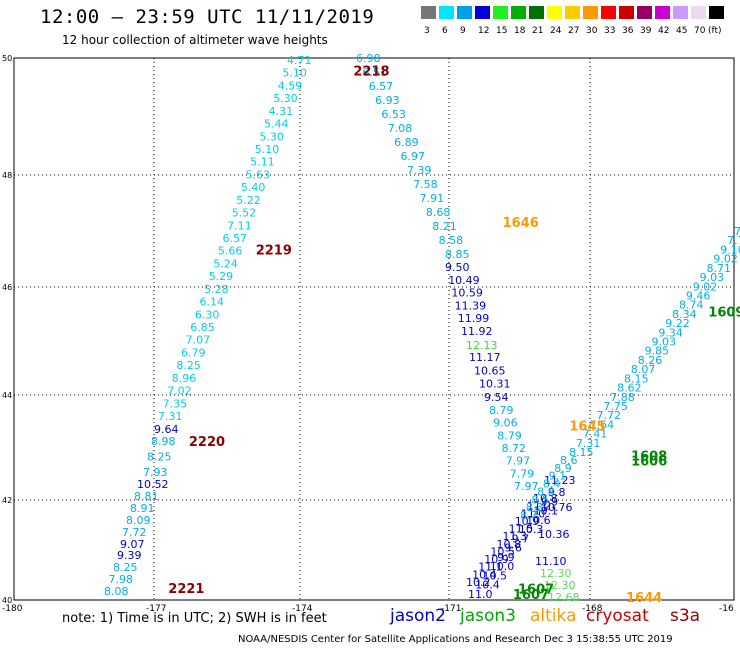 Image resolution: width=740 pixels, height=650 pixels. Describe the element at coordinates (170, 416) in the screenshot. I see `wave-height-label: 7.31` at that location.